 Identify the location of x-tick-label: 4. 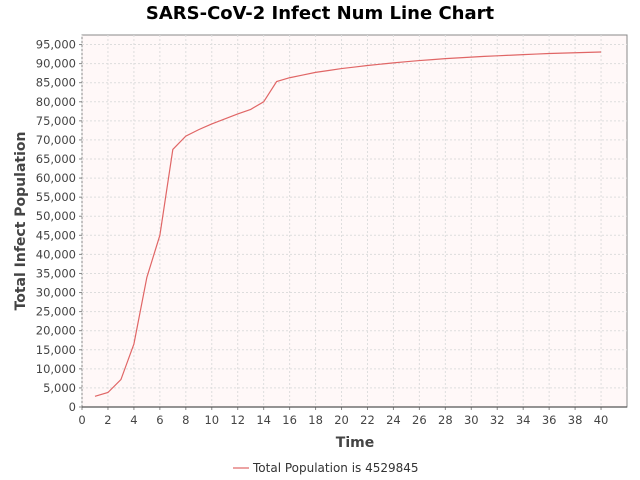
(133, 420).